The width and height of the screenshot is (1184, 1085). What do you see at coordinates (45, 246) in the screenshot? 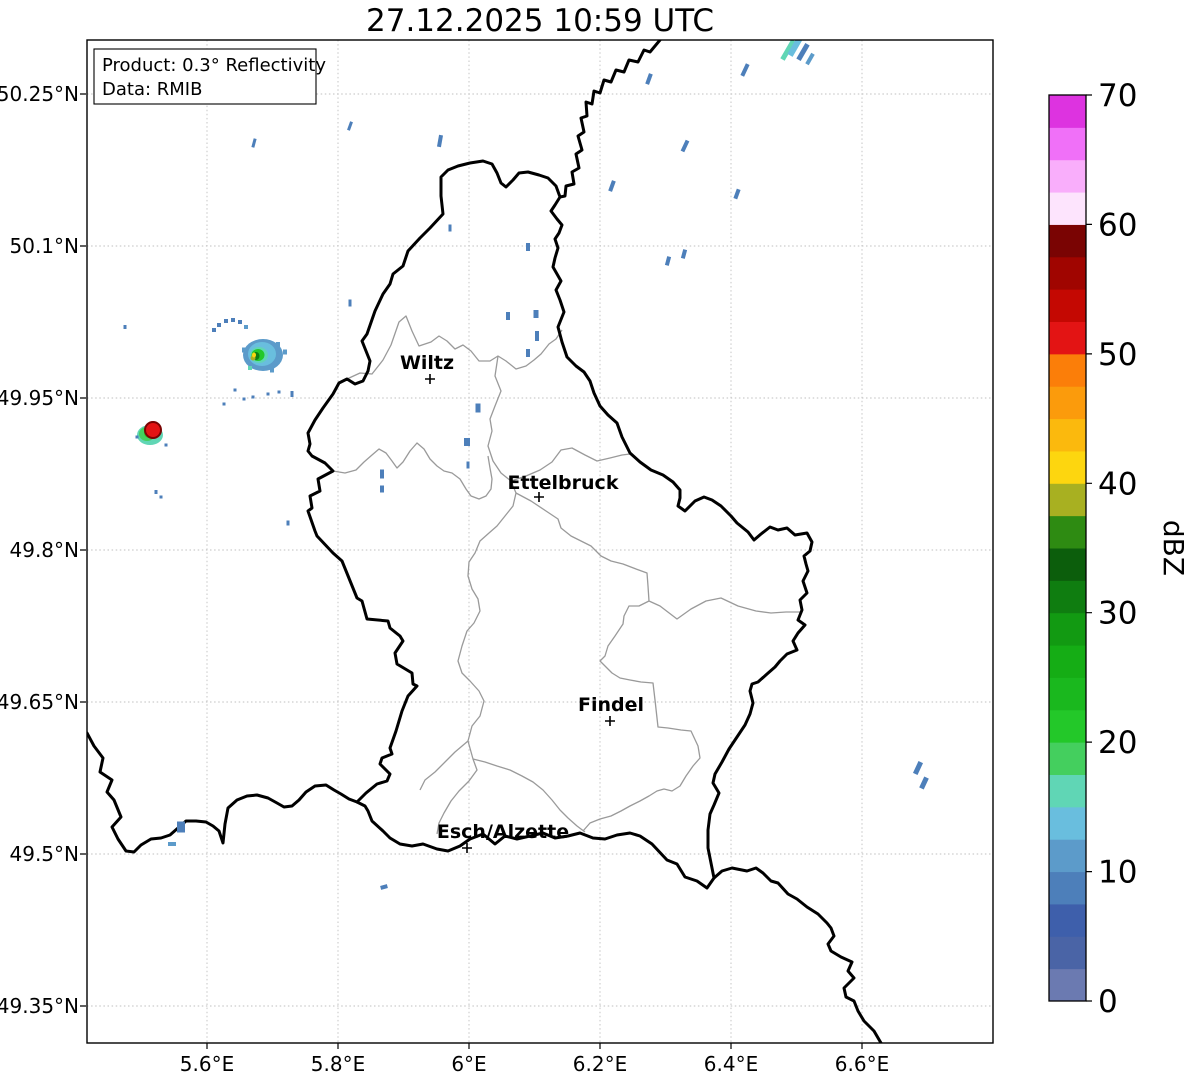
I see `y-tick-label: 50.1°N` at bounding box center [45, 246].